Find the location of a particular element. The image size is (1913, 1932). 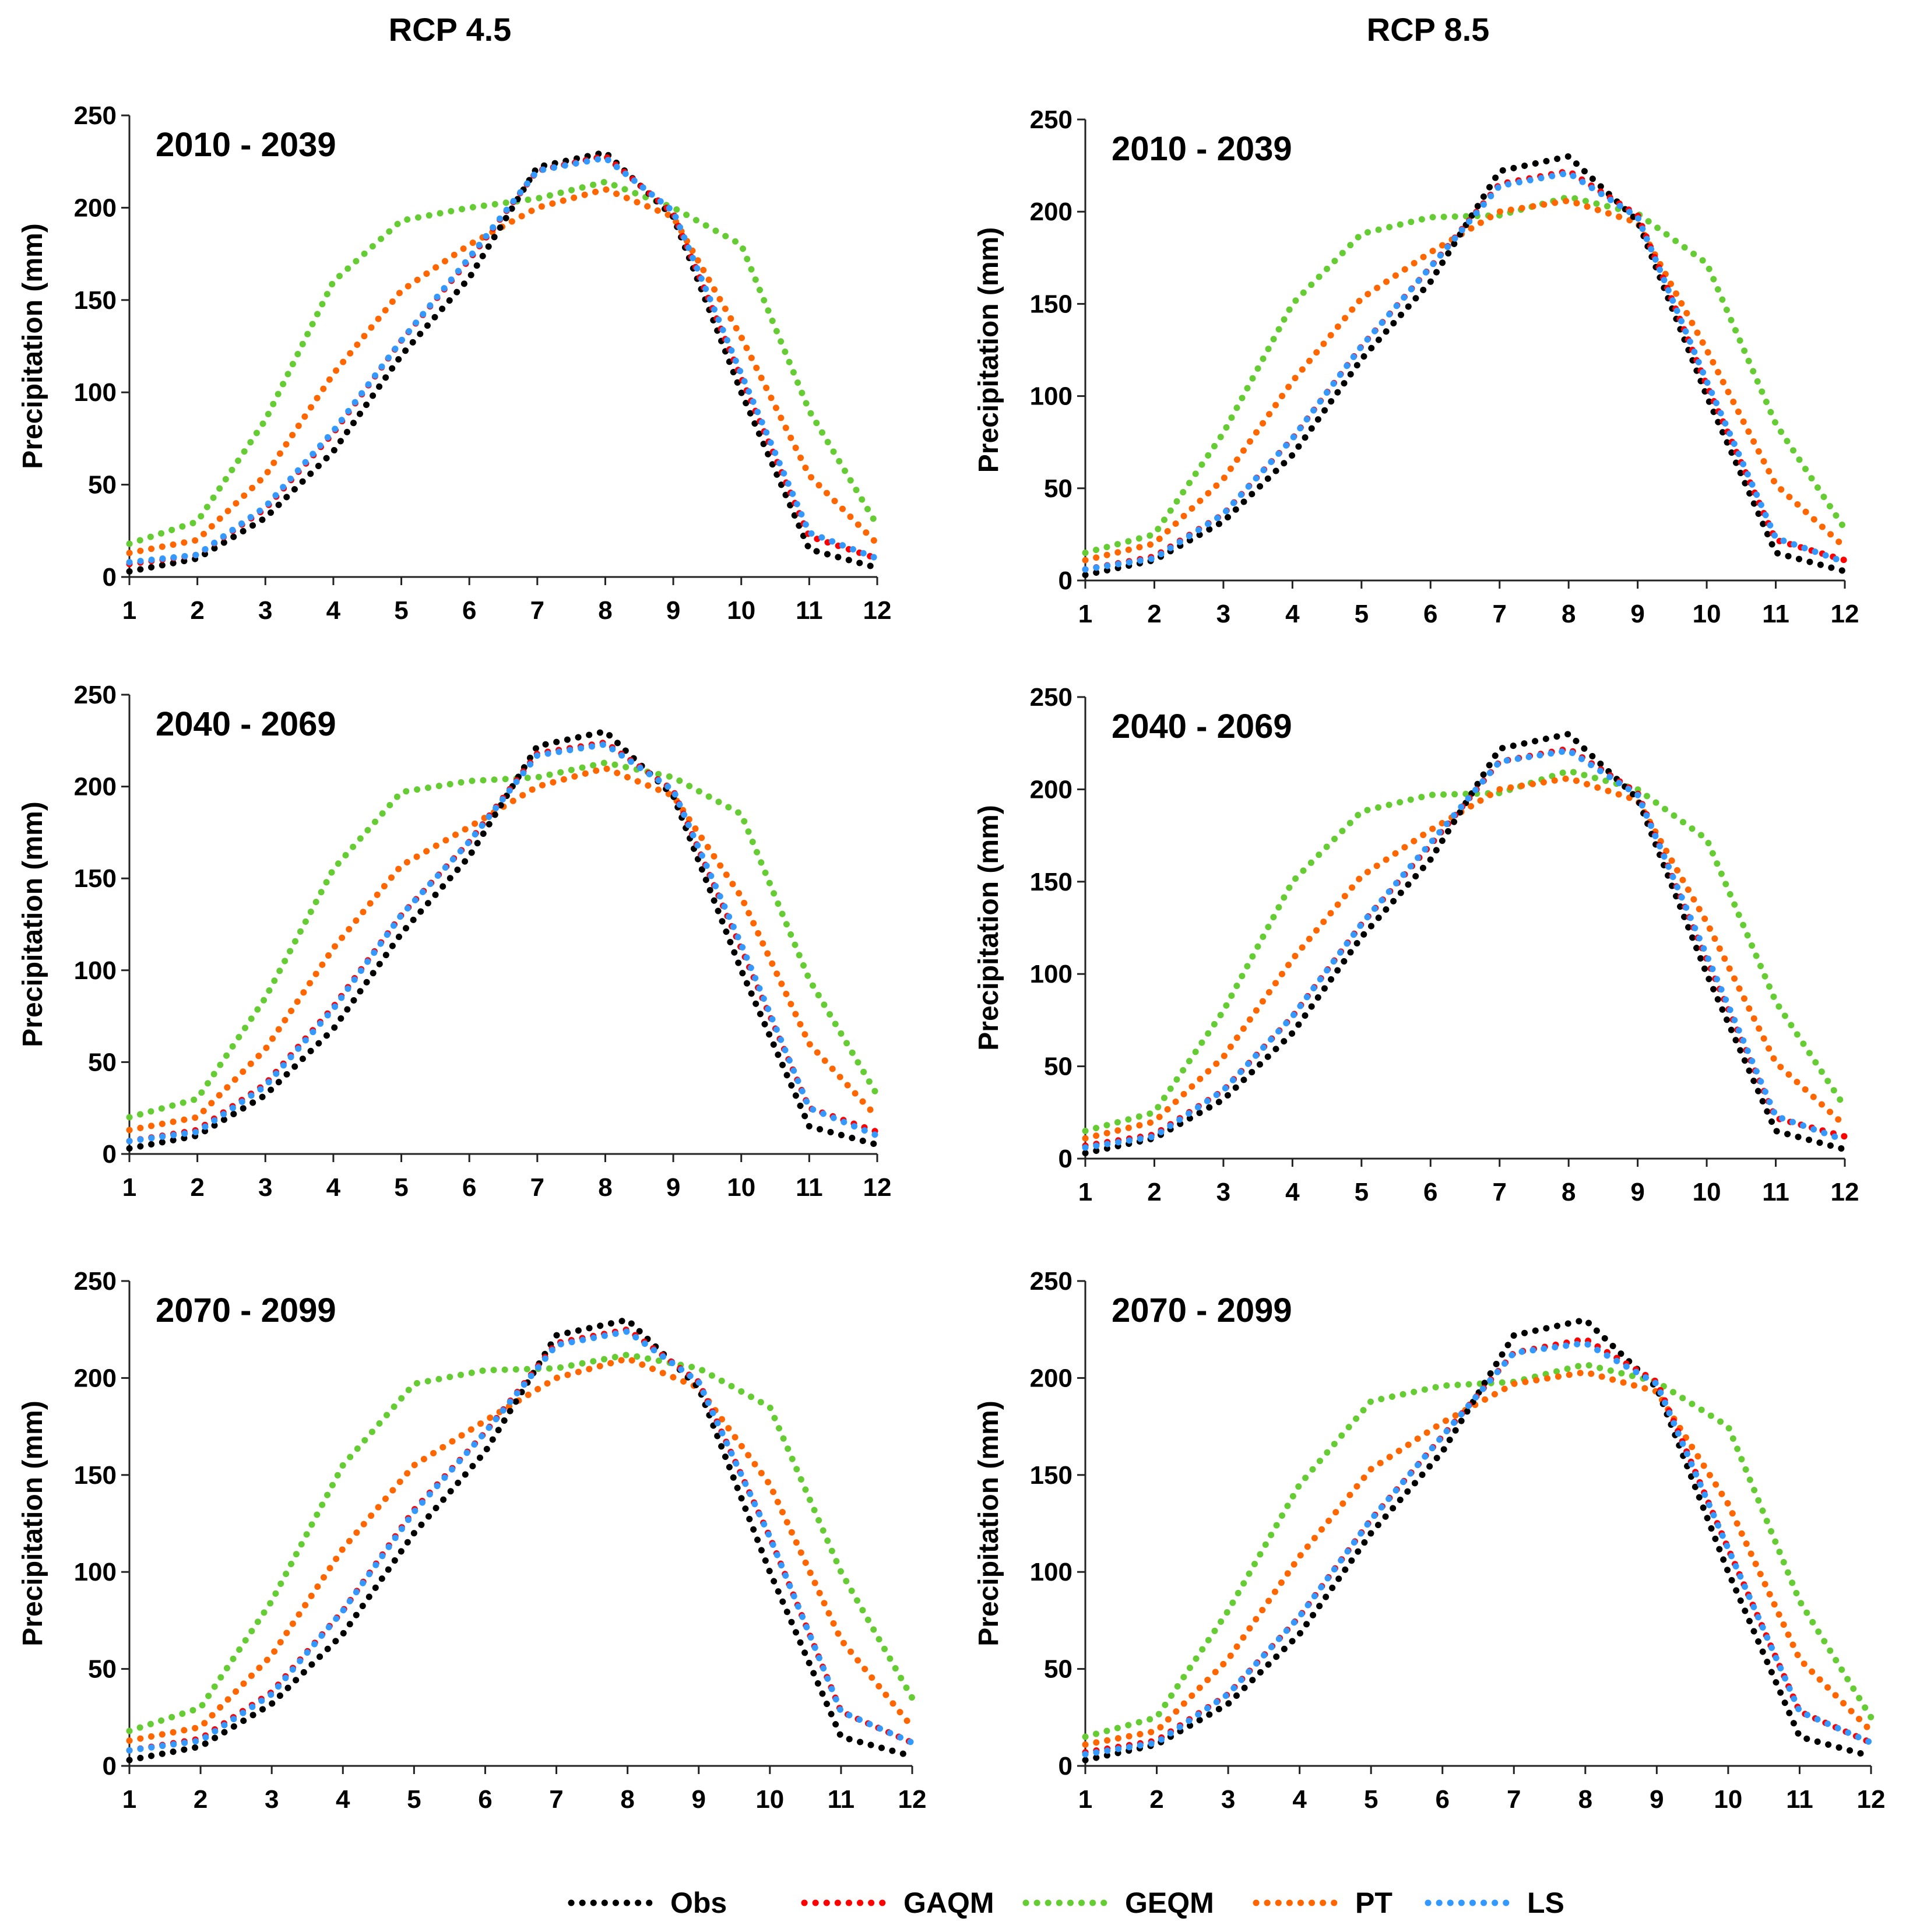

legend: Obs GAQM GEQM PT LS is located at coordinates (1066, 1903).